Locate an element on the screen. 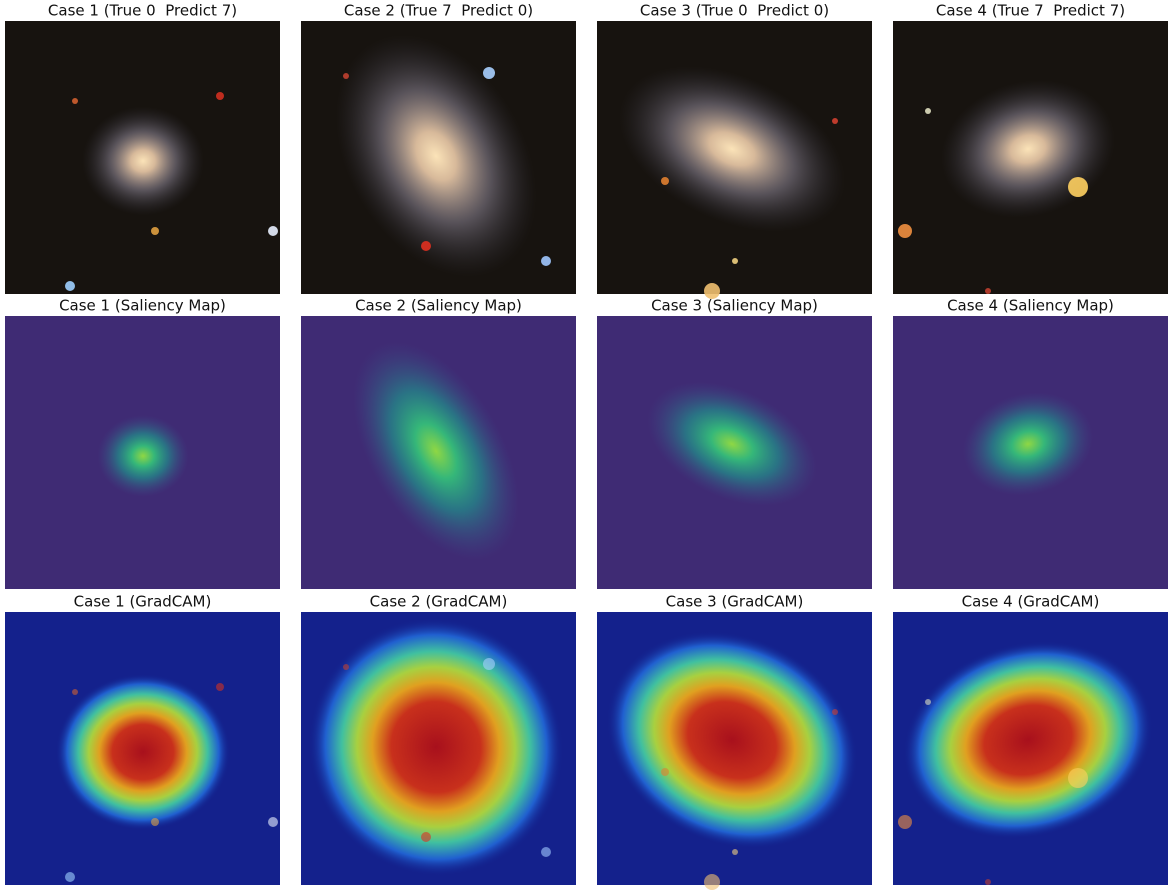 The height and width of the screenshot is (890, 1172). panel-title: Case 1 (Saliency Map) is located at coordinates (142, 306).